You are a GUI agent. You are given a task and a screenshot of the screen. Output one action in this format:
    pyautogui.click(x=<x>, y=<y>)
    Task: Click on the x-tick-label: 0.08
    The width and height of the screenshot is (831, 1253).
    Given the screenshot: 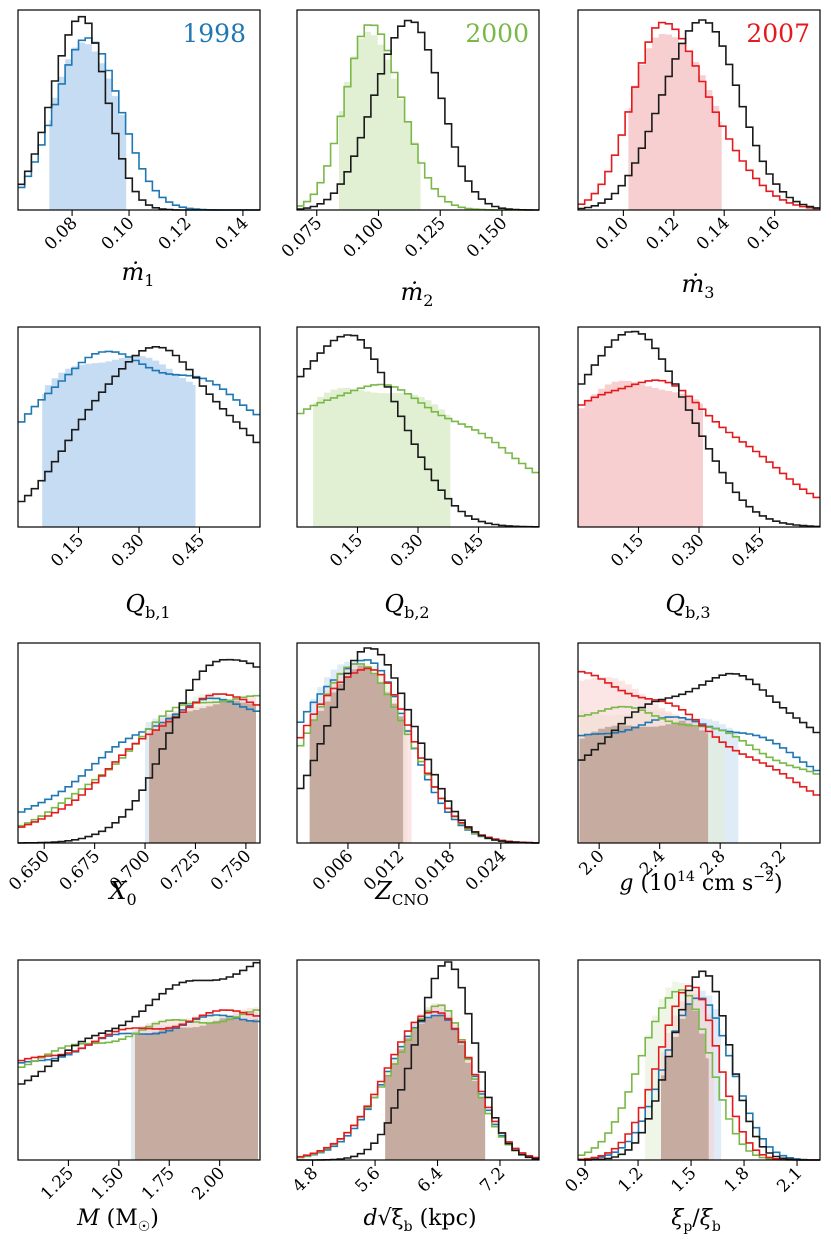 What is the action you would take?
    pyautogui.click(x=61, y=233)
    